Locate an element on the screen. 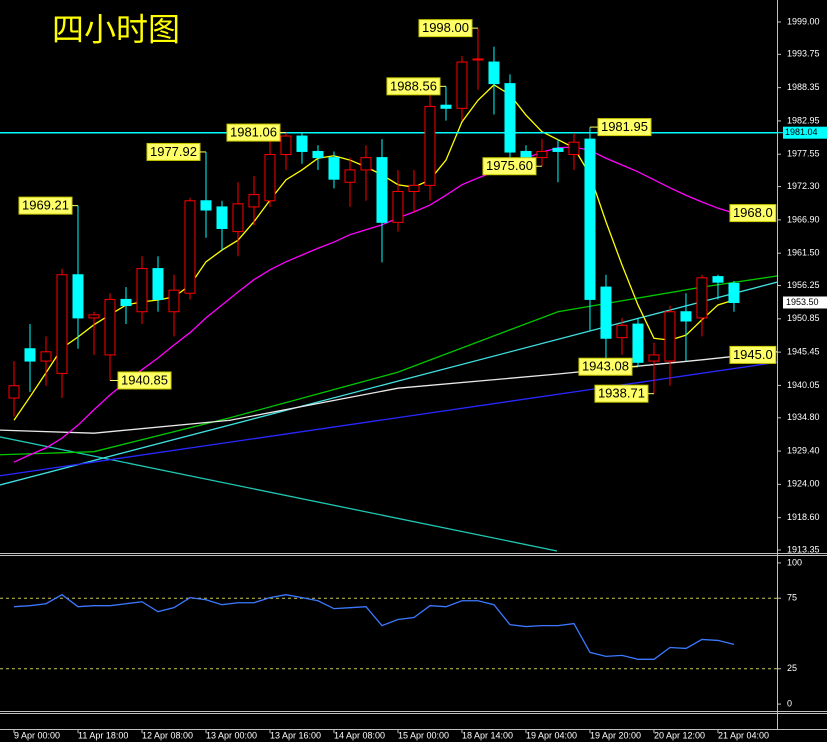 This screenshot has height=742, width=827. x-tick-label: 19 Apr 04:00 is located at coordinates (551, 735).